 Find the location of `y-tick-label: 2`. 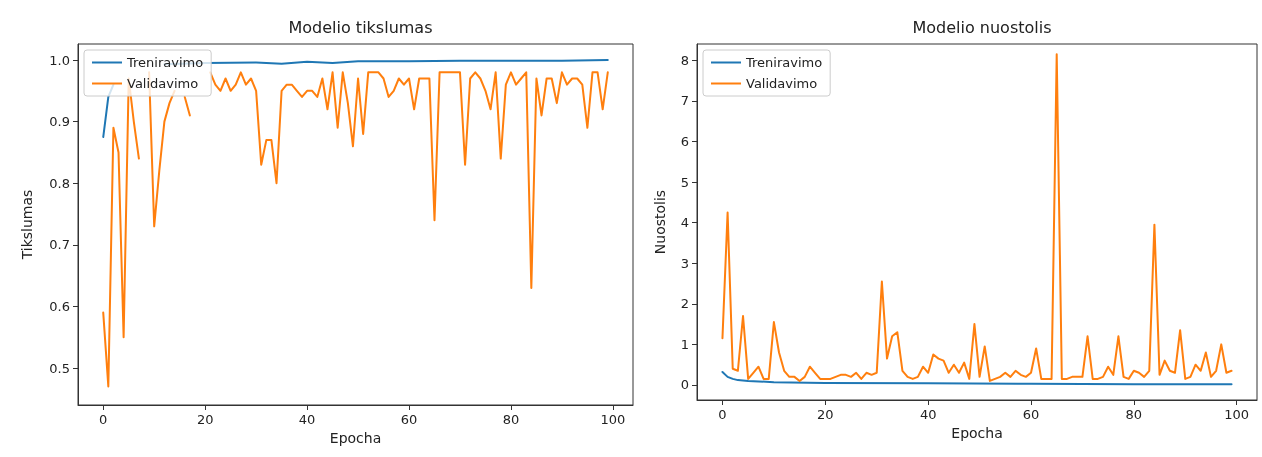

y-tick-label: 2 is located at coordinates (684, 304).